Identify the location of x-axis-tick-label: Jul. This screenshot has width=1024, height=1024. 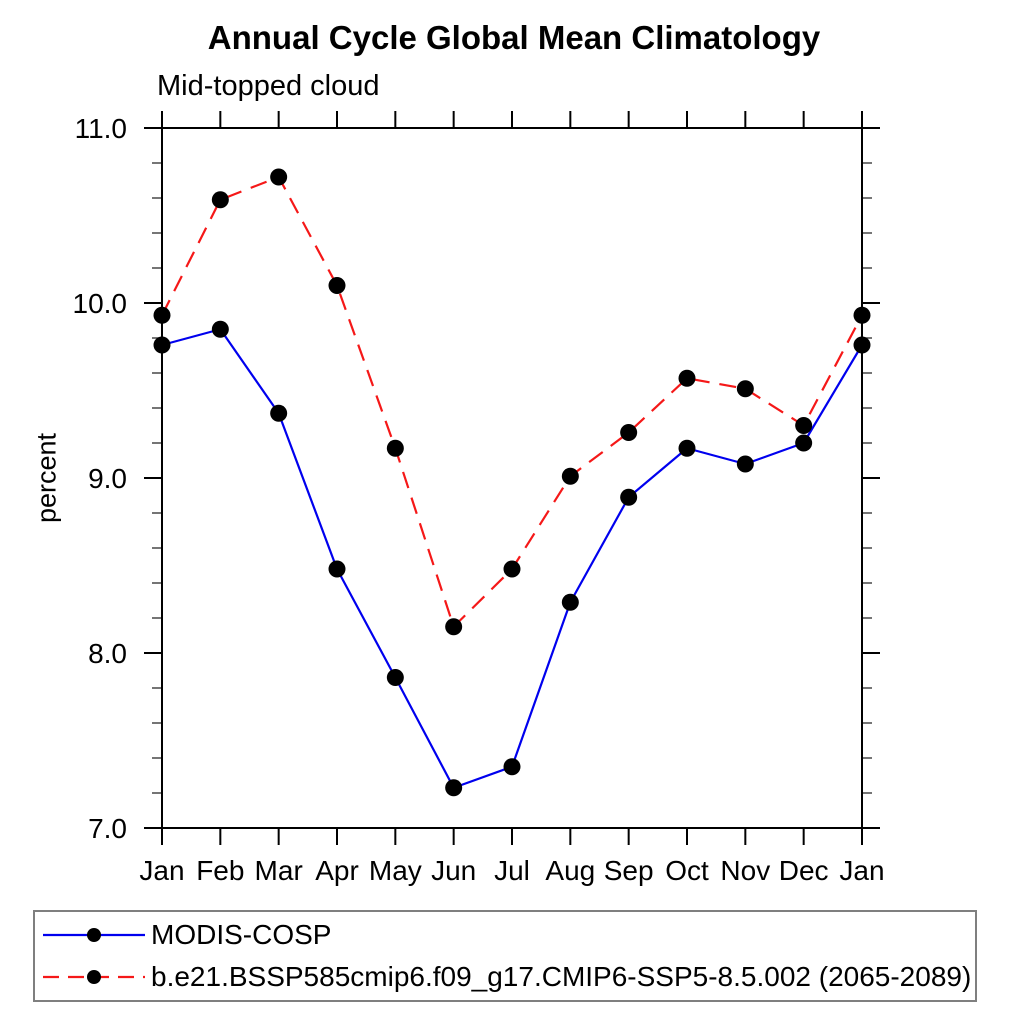
(512, 870).